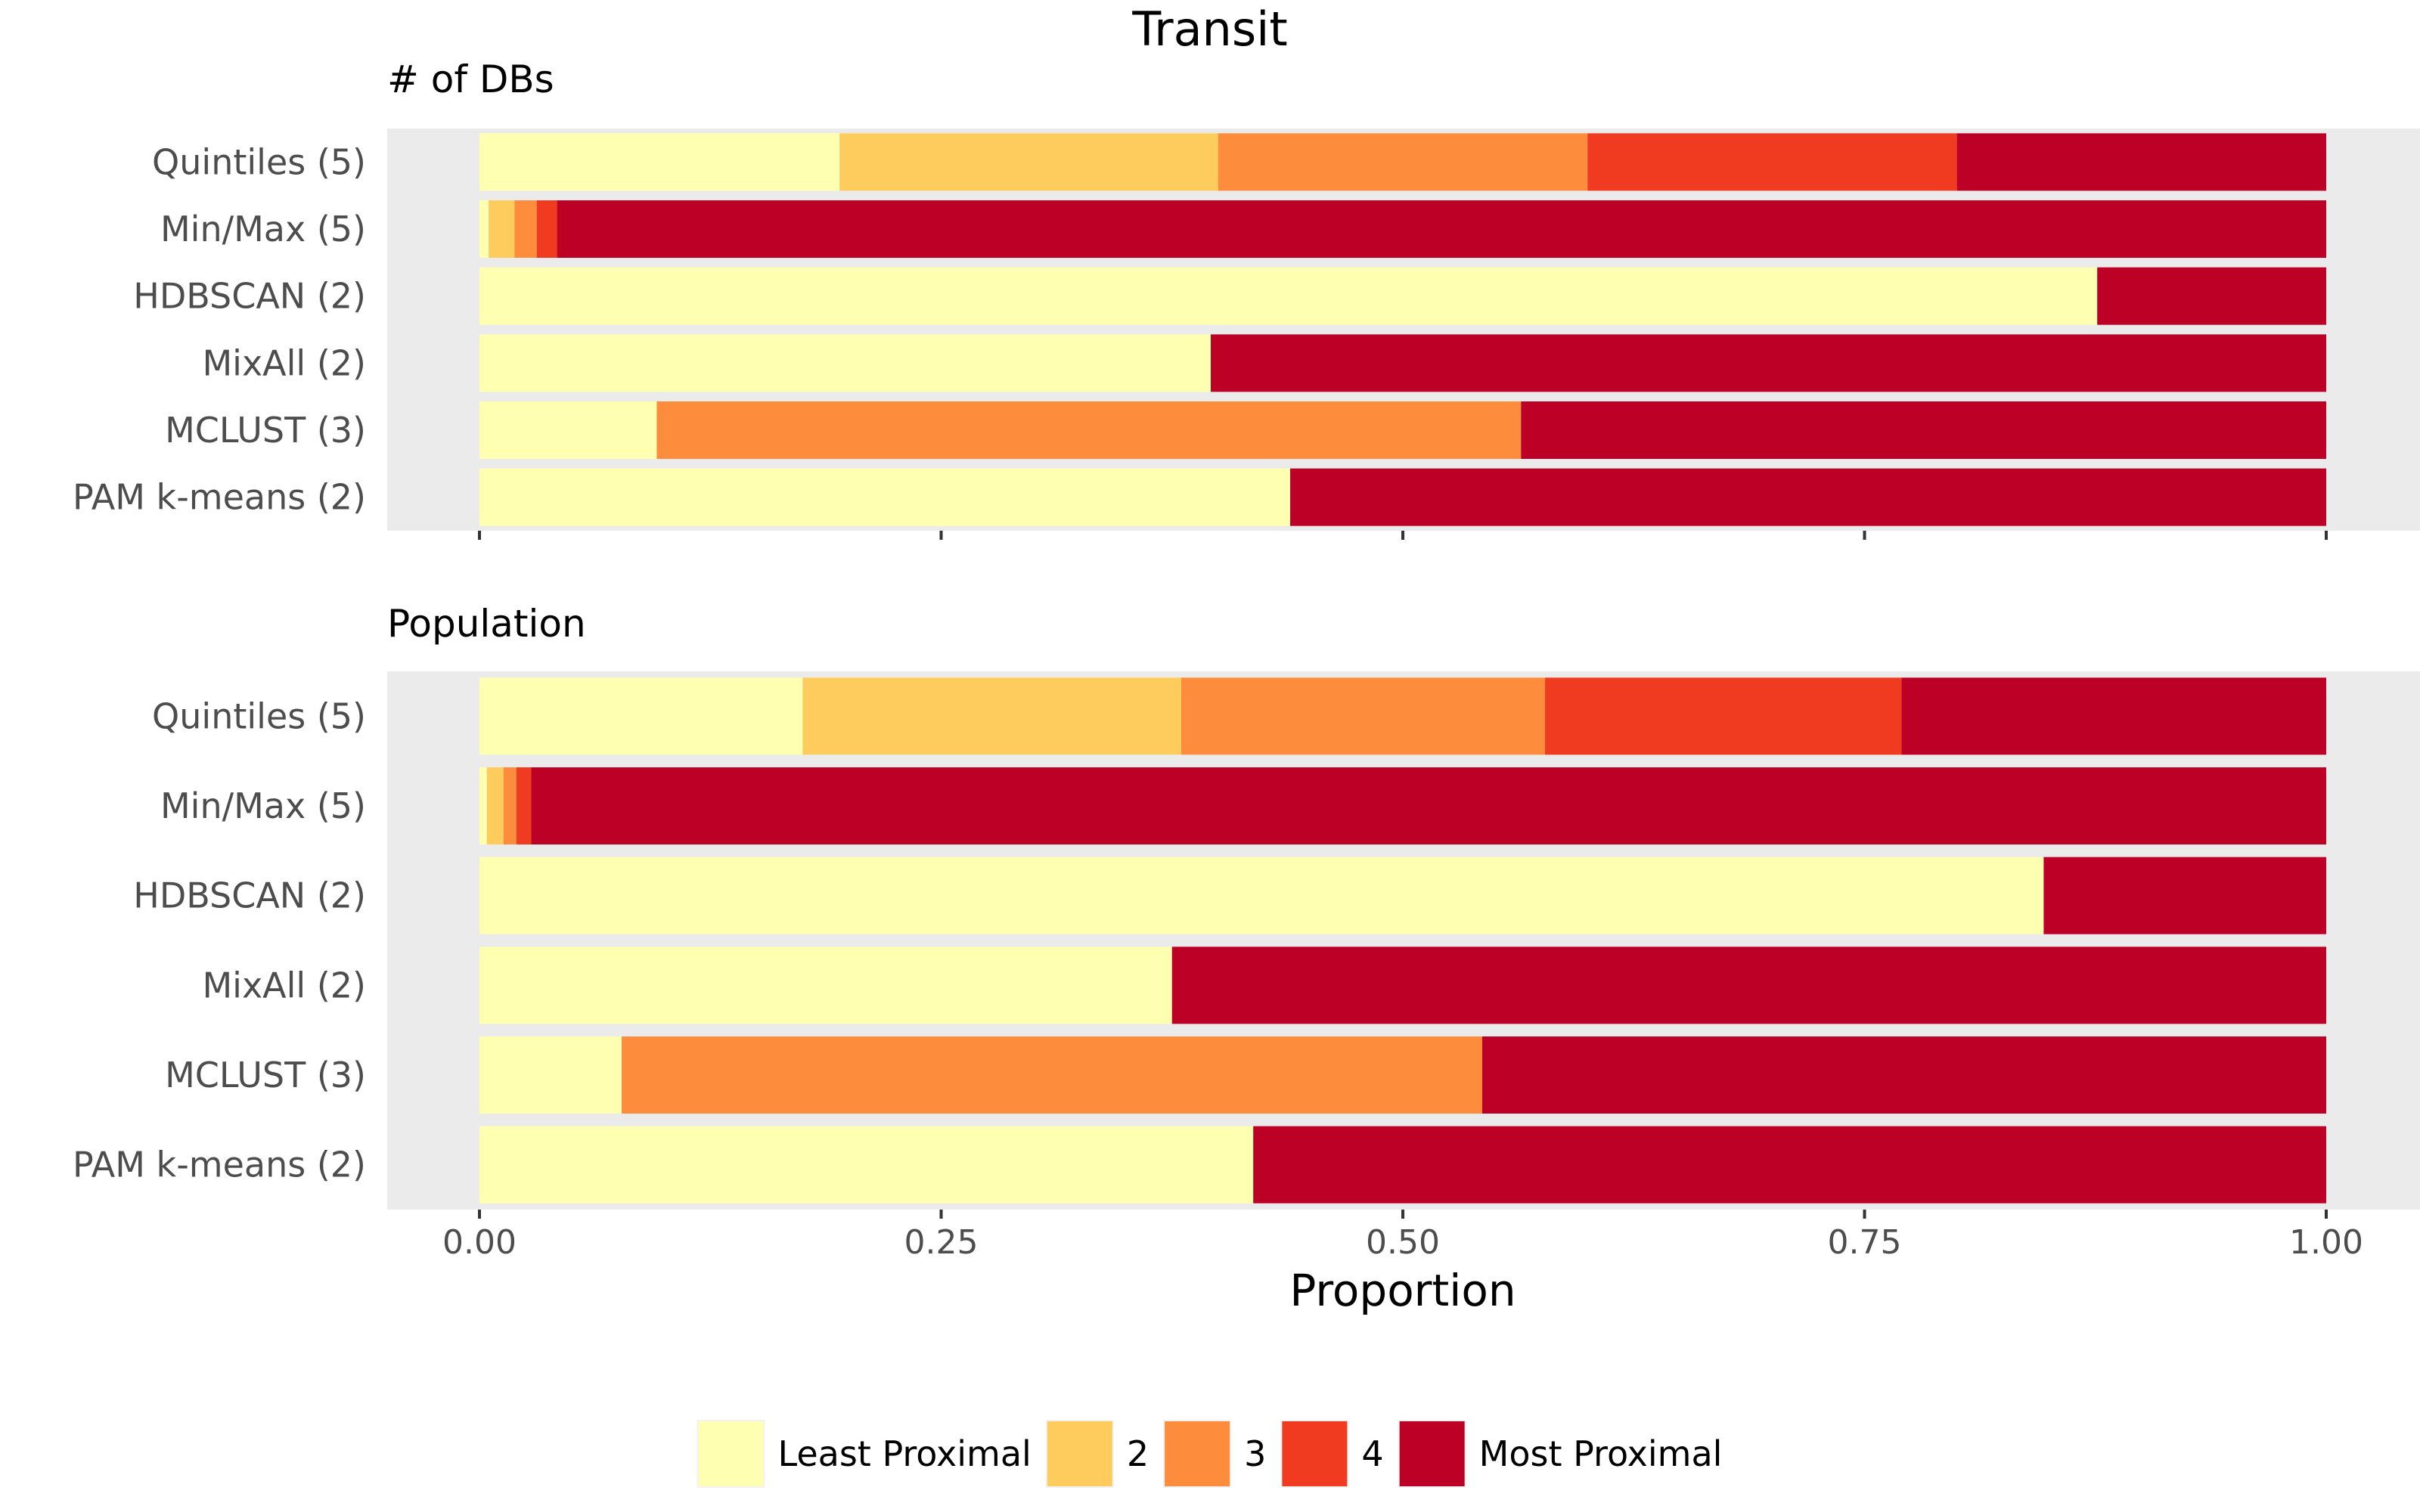 The width and height of the screenshot is (2420, 1512). What do you see at coordinates (1209, 30) in the screenshot?
I see `chart-title: Transit` at bounding box center [1209, 30].